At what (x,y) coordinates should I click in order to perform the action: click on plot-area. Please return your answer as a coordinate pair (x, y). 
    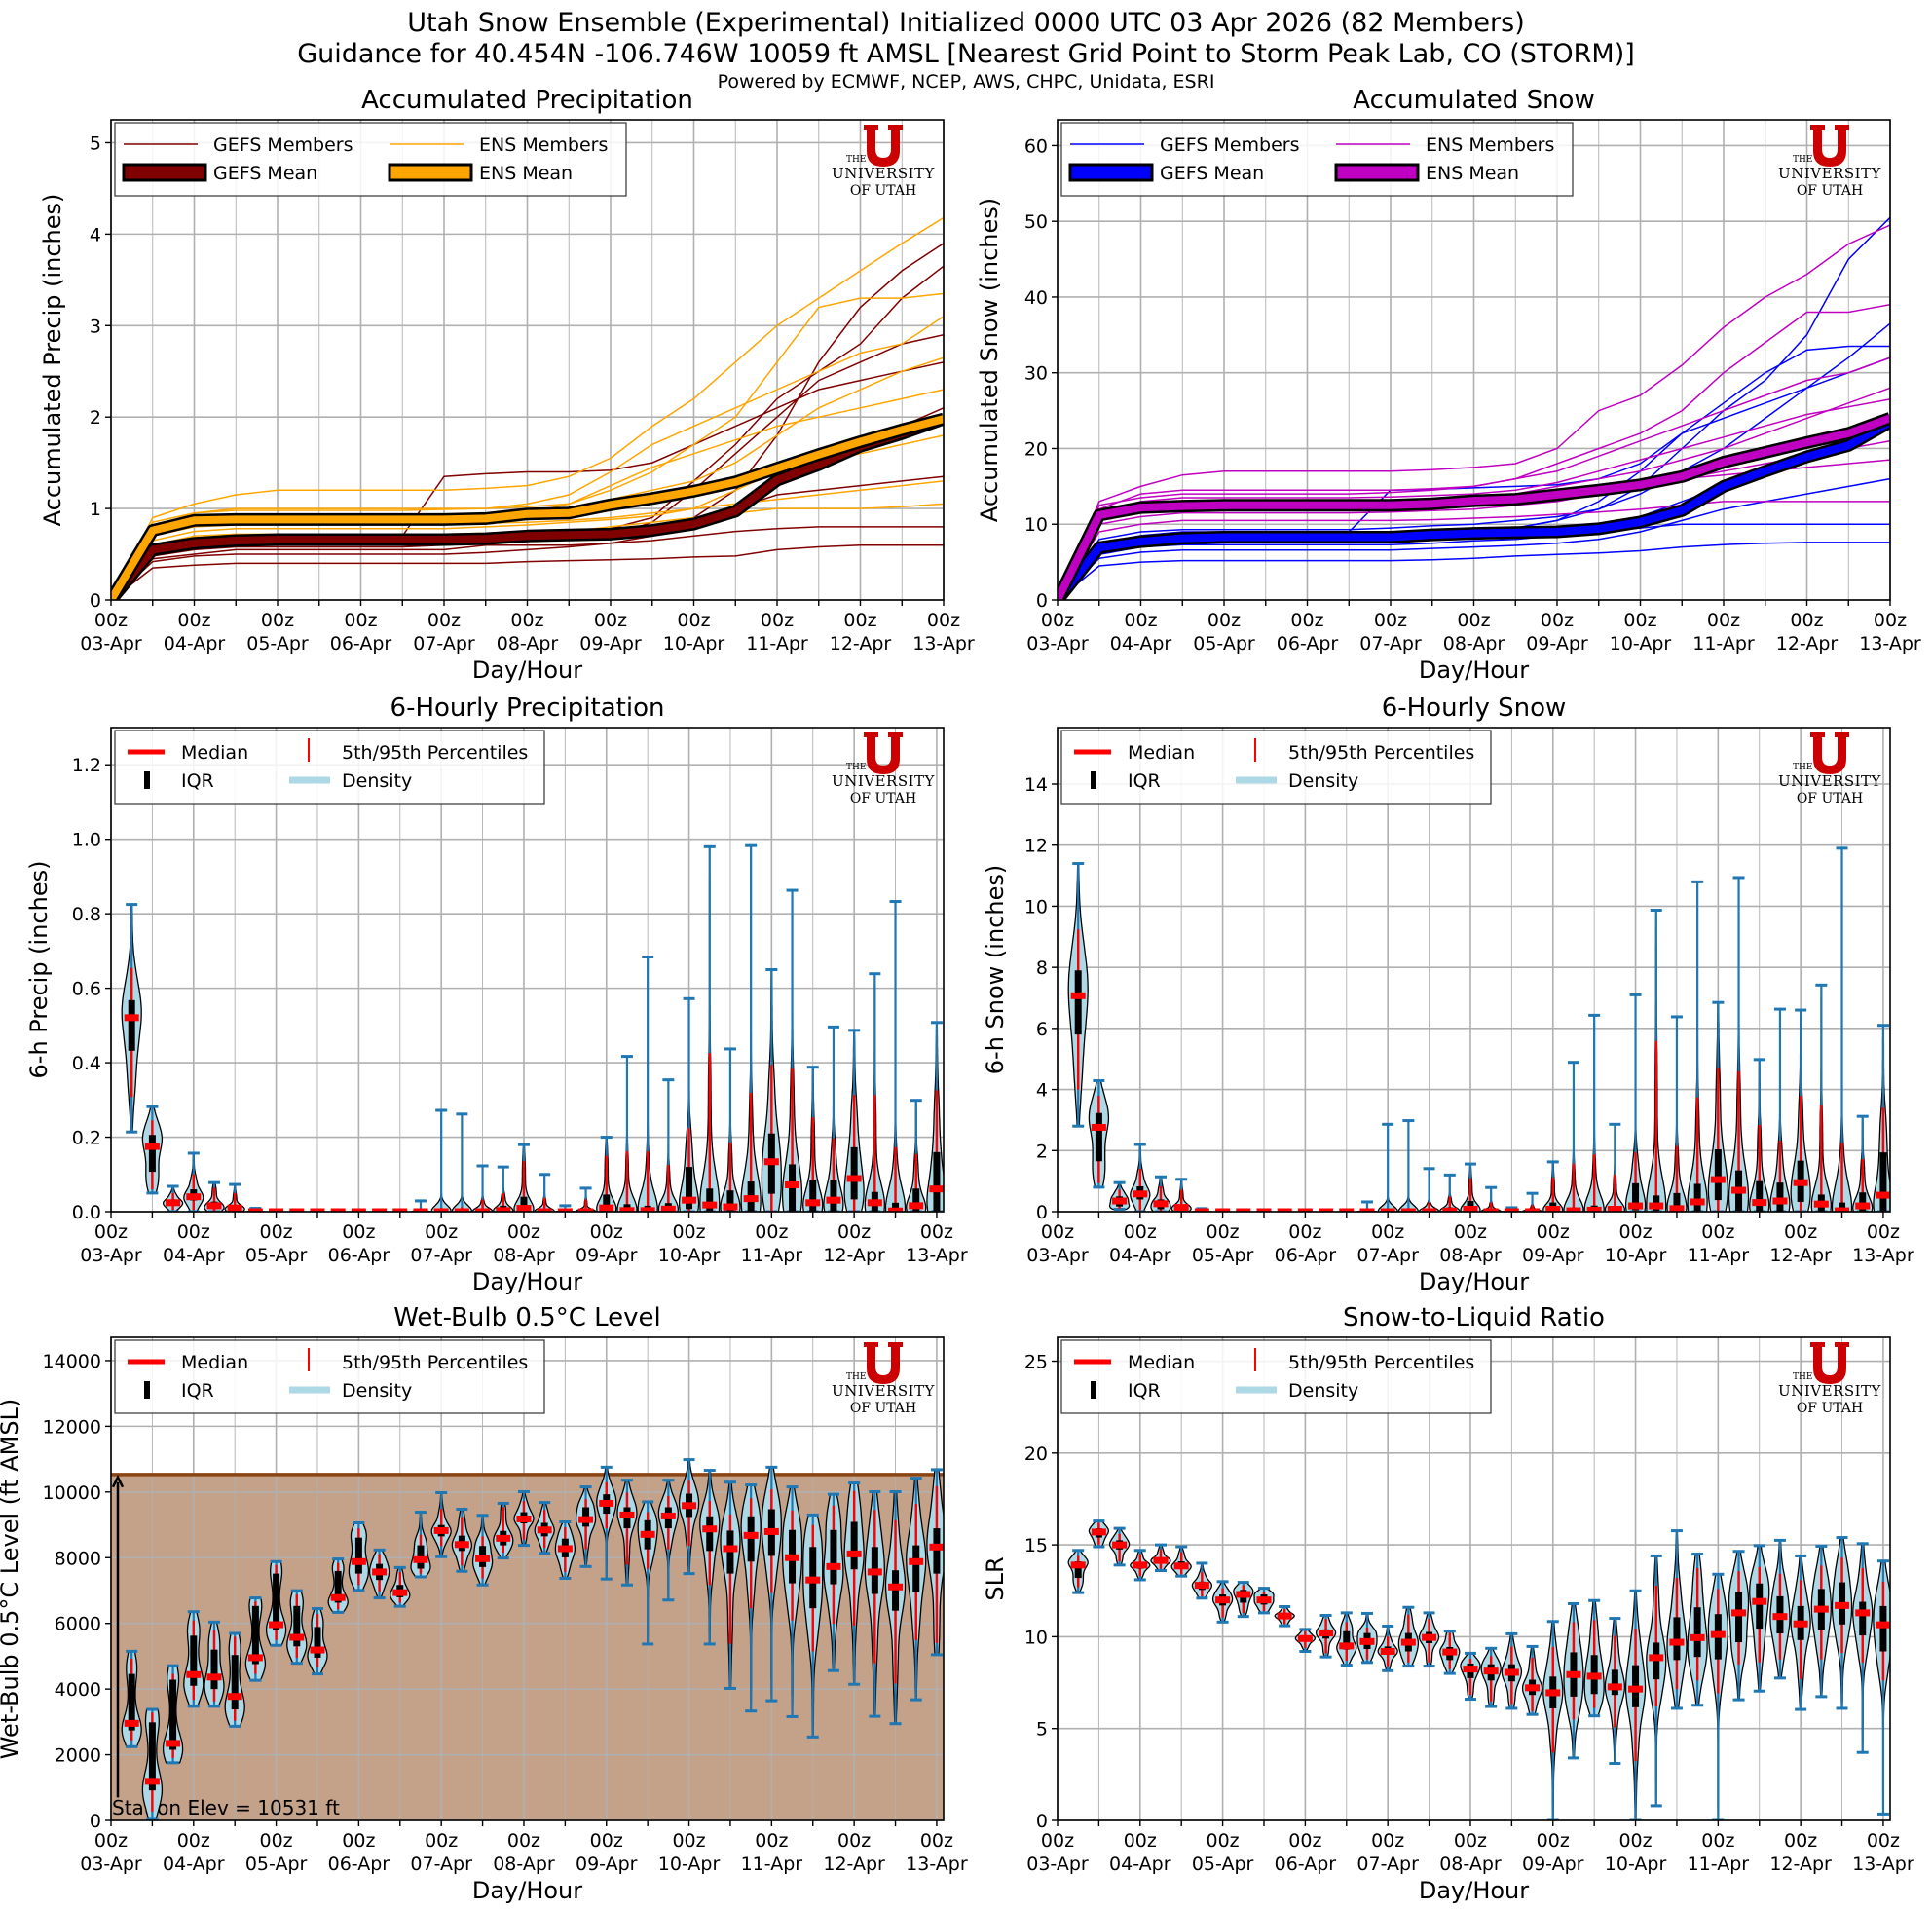
    Looking at the image, I should click on (528, 408).